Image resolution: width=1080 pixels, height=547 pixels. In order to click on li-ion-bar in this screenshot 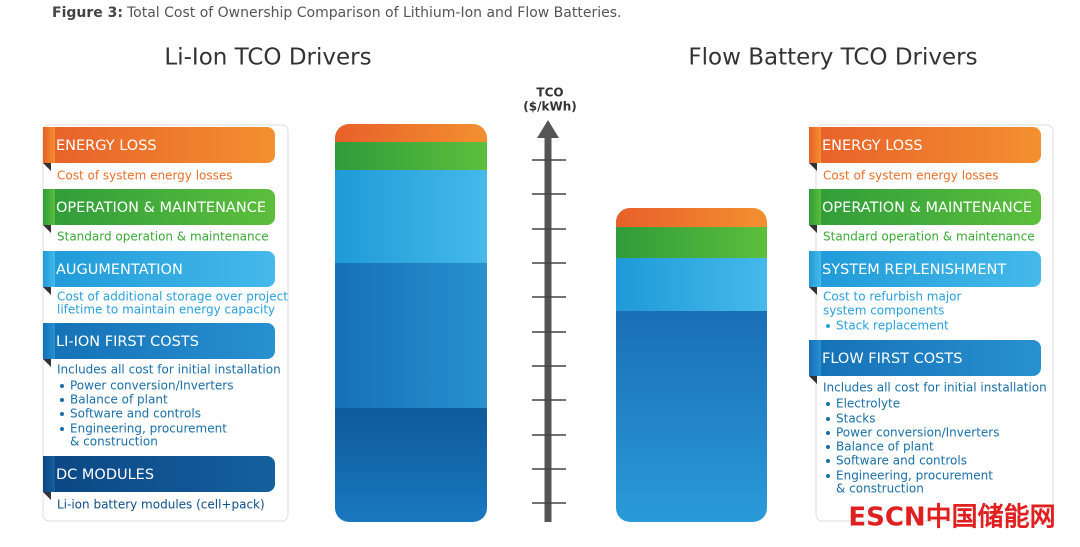, I will do `click(411, 323)`.